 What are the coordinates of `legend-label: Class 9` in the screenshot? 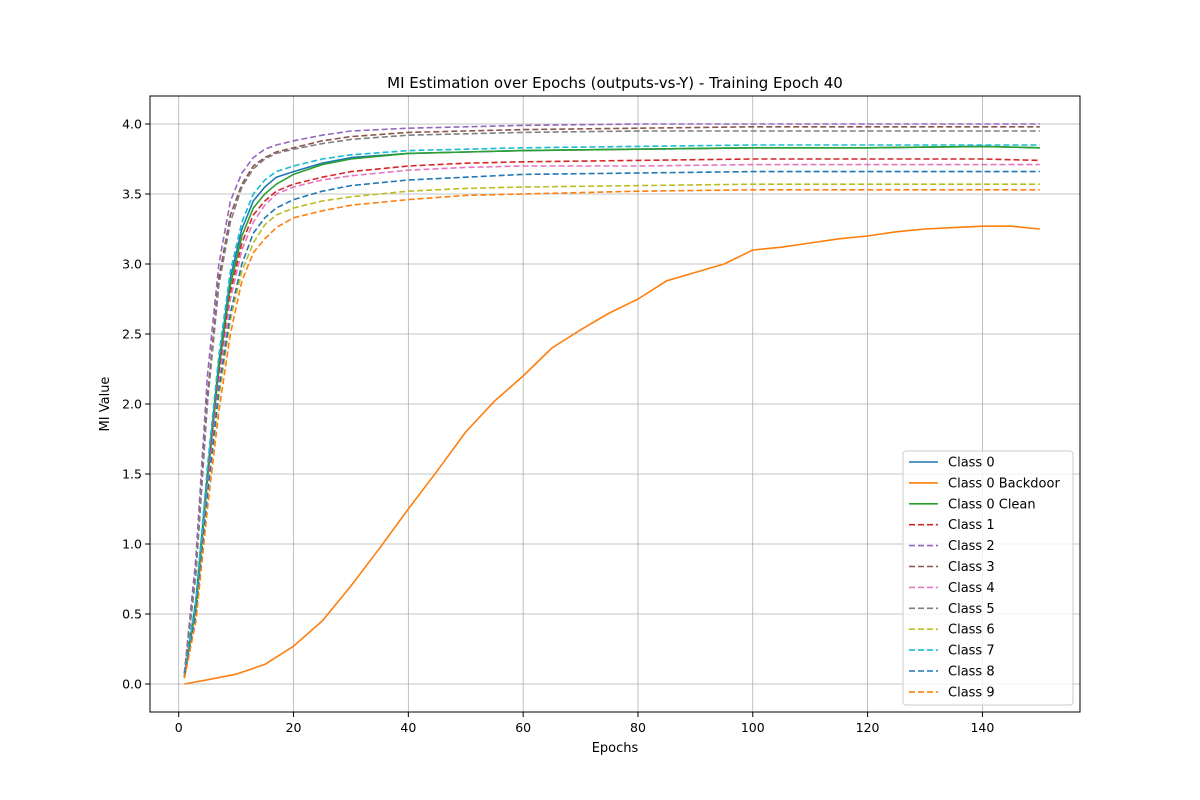 It's located at (971, 692).